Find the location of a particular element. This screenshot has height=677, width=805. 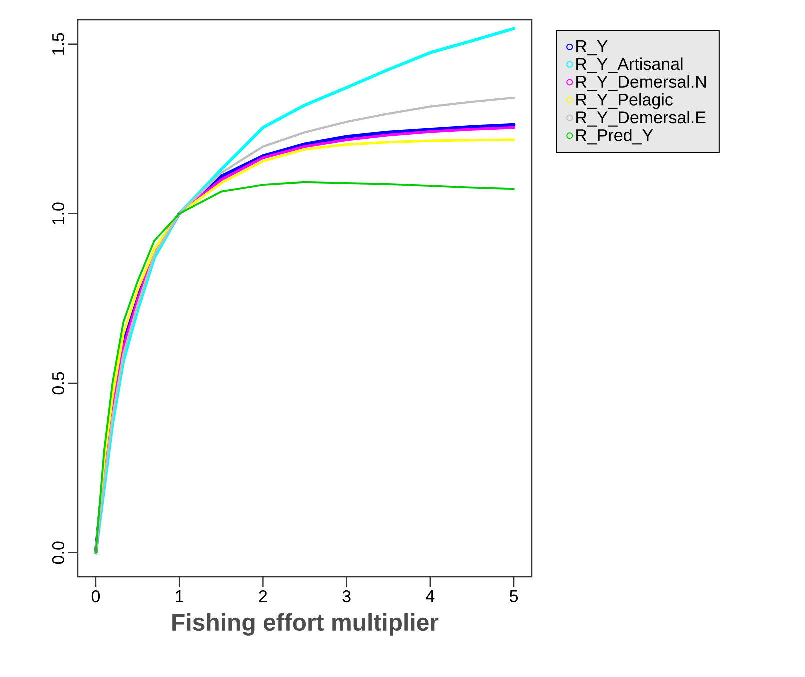

x-tick-label: 5 is located at coordinates (514, 596).